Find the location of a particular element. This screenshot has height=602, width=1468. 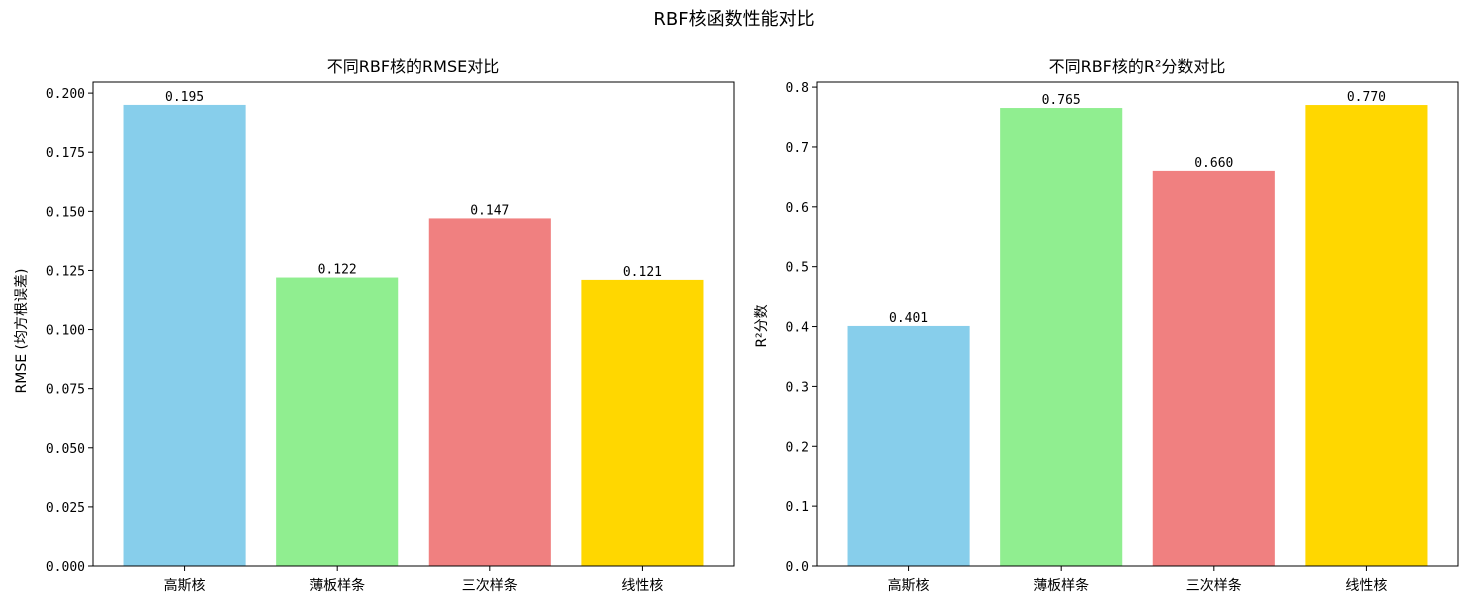

rmse-category-label: 线性核 is located at coordinates (642, 586).